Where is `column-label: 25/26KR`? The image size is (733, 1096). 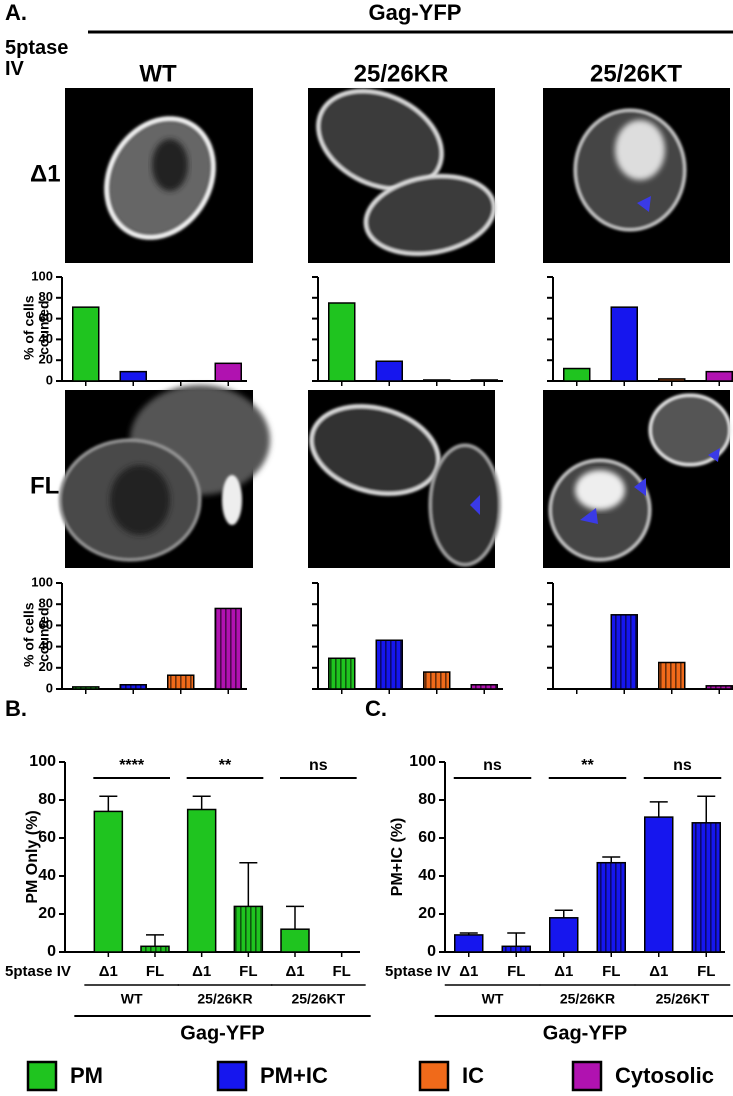
column-label: 25/26KR is located at coordinates (401, 73).